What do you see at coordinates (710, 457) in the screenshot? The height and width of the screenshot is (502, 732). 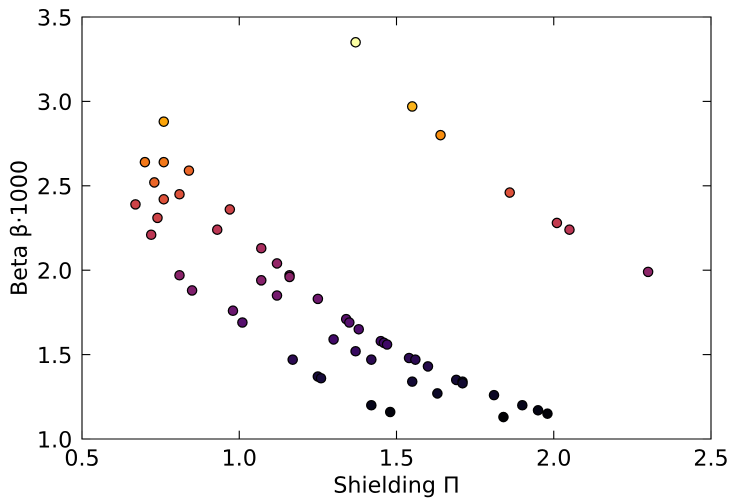 I see `x-tick-label: 2.5` at bounding box center [710, 457].